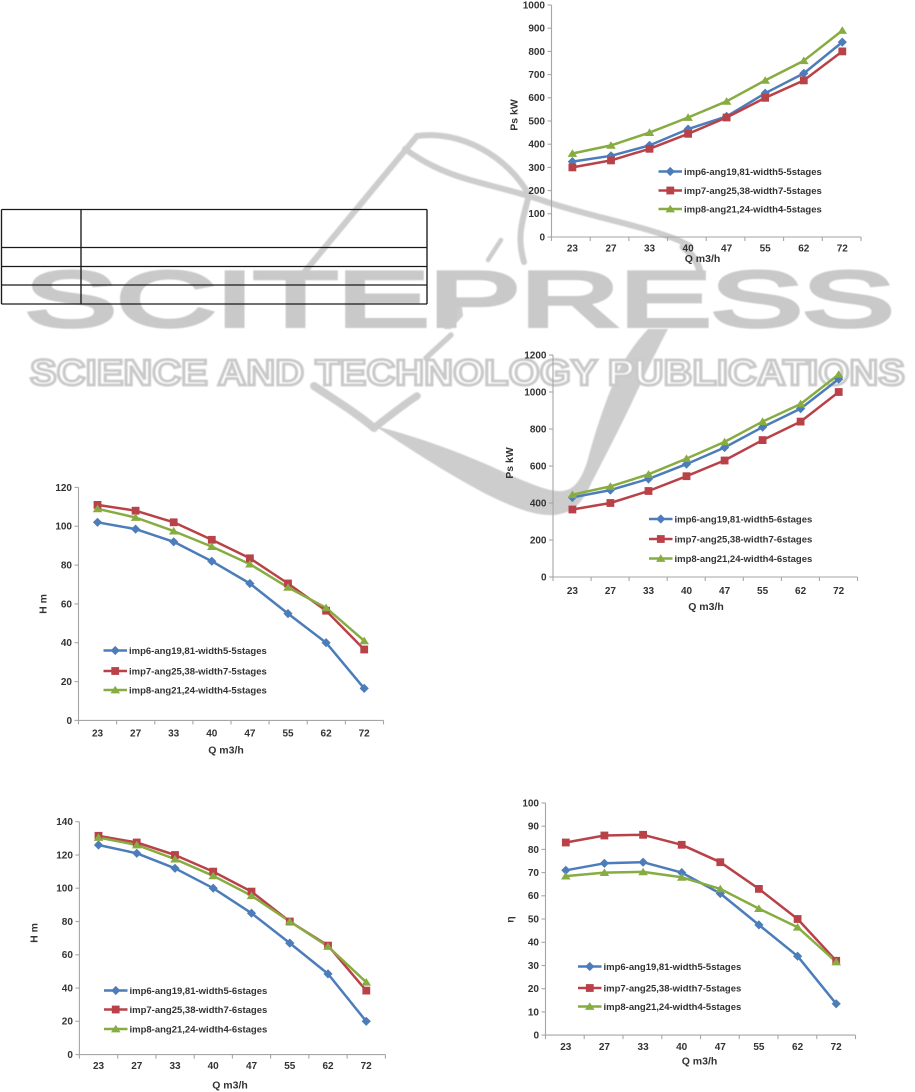 This screenshot has width=915, height=1092. I want to click on svg-text: 300, so click(536, 168).